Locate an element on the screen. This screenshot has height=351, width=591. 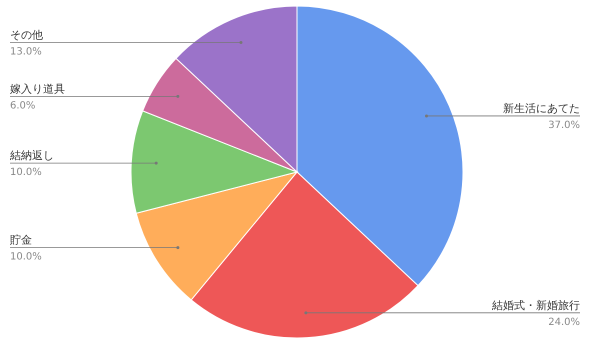
slice-label: 嫁入り道具 is located at coordinates (37, 89).